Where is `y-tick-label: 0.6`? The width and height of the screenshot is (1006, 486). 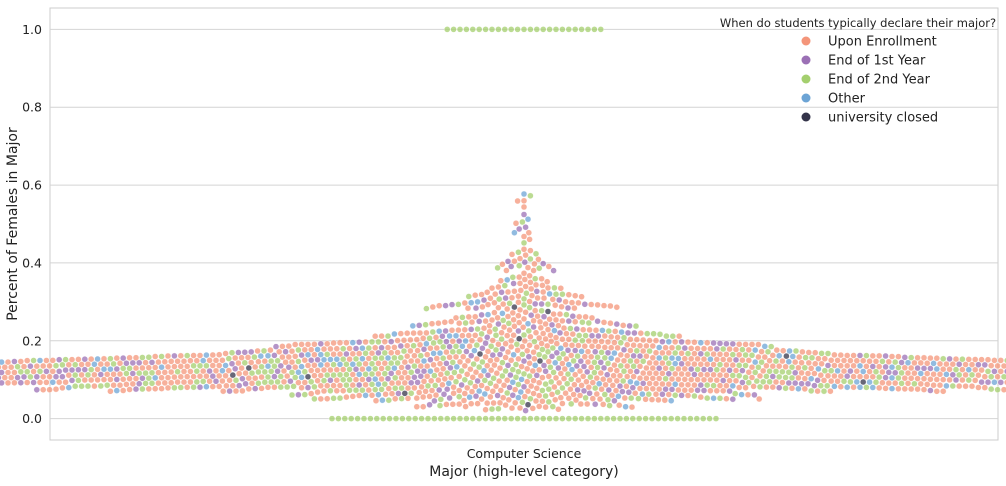 y-tick-label: 0.6 is located at coordinates (32, 185).